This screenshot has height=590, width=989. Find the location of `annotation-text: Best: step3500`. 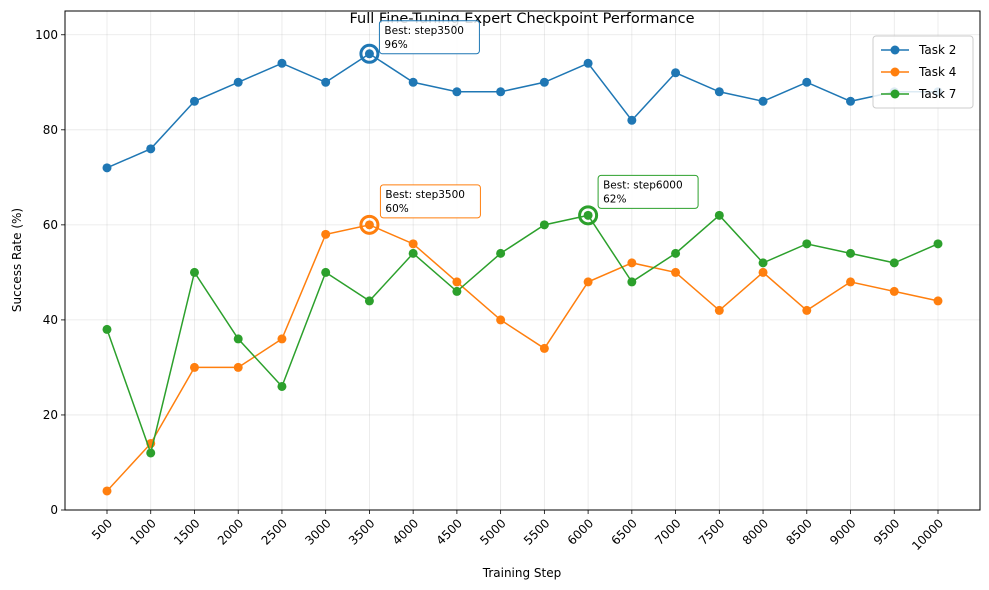

annotation-text: Best: step3500 is located at coordinates (425, 195).